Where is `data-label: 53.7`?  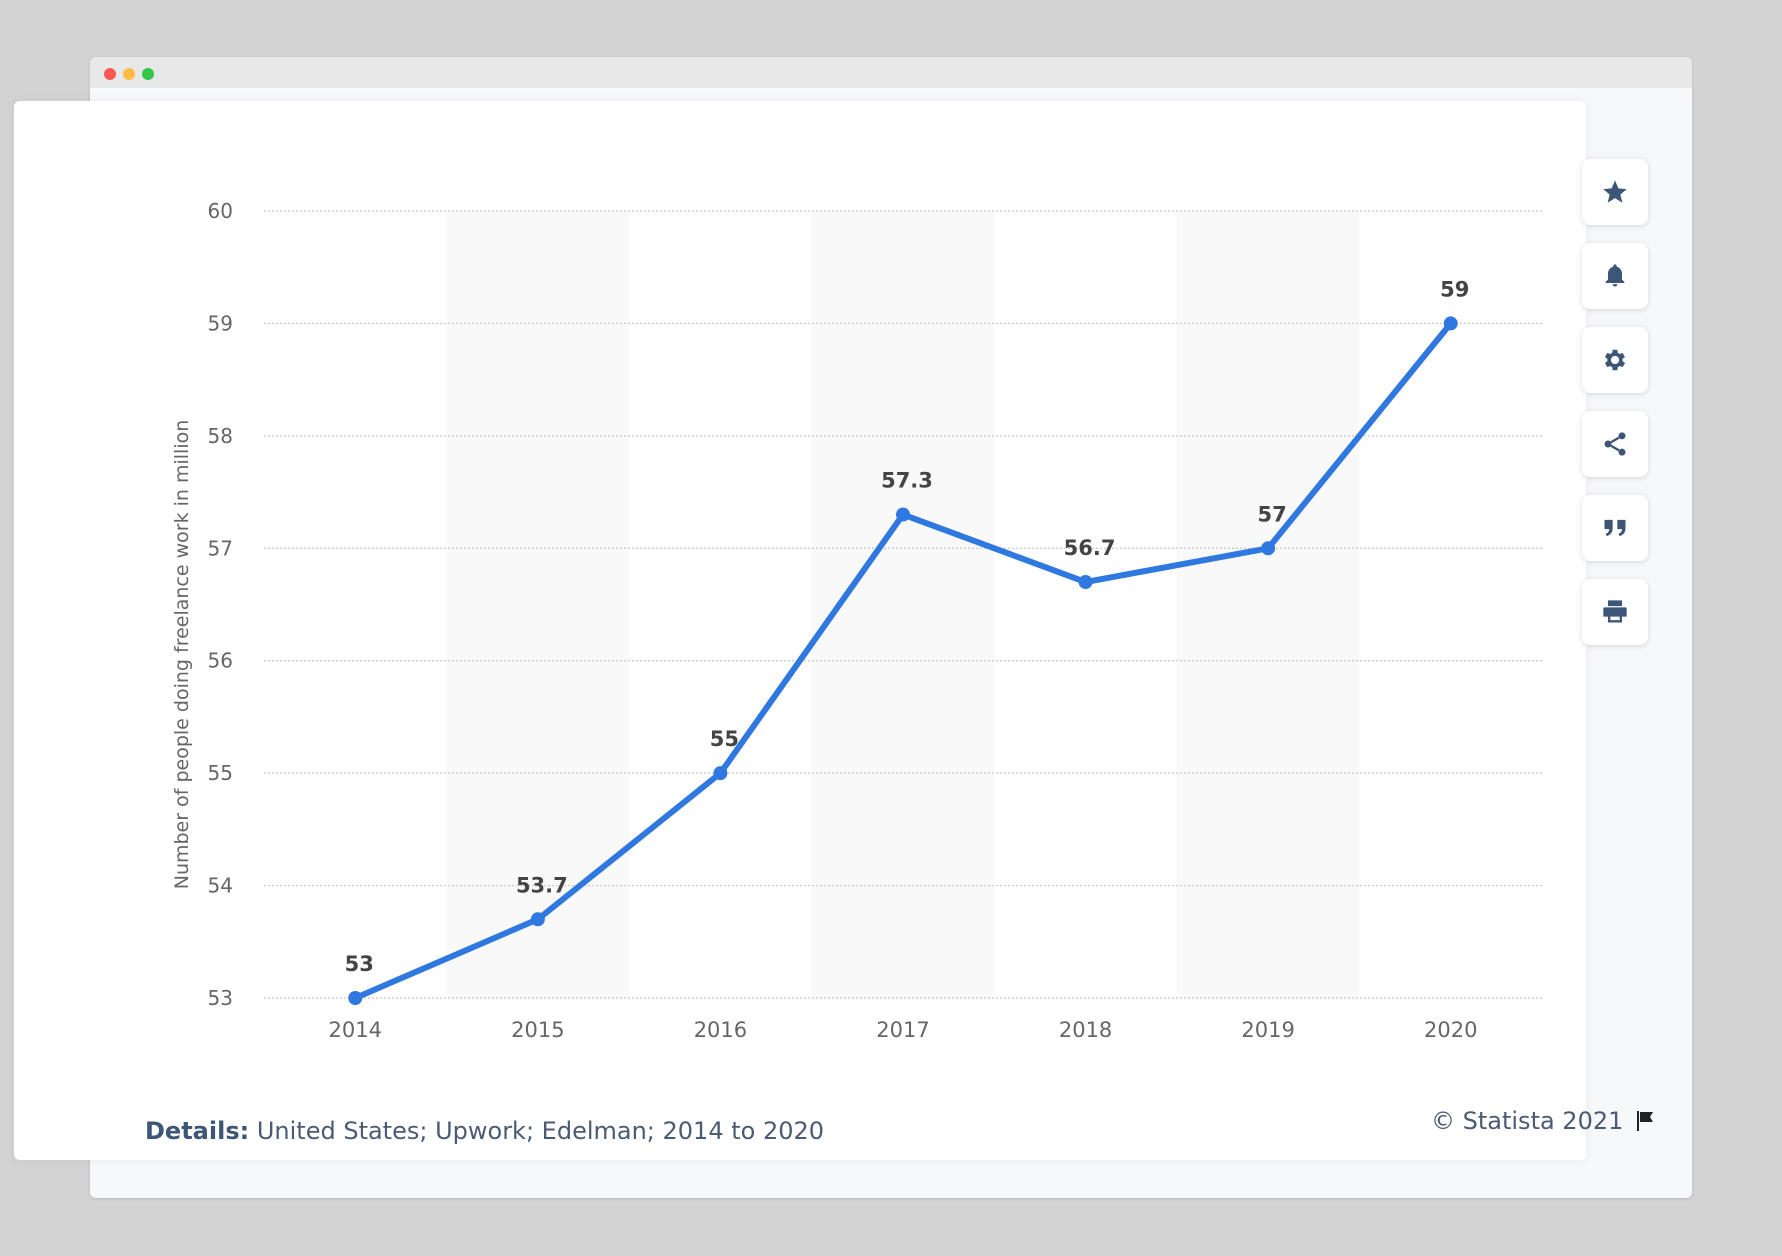
data-label: 53.7 is located at coordinates (542, 885).